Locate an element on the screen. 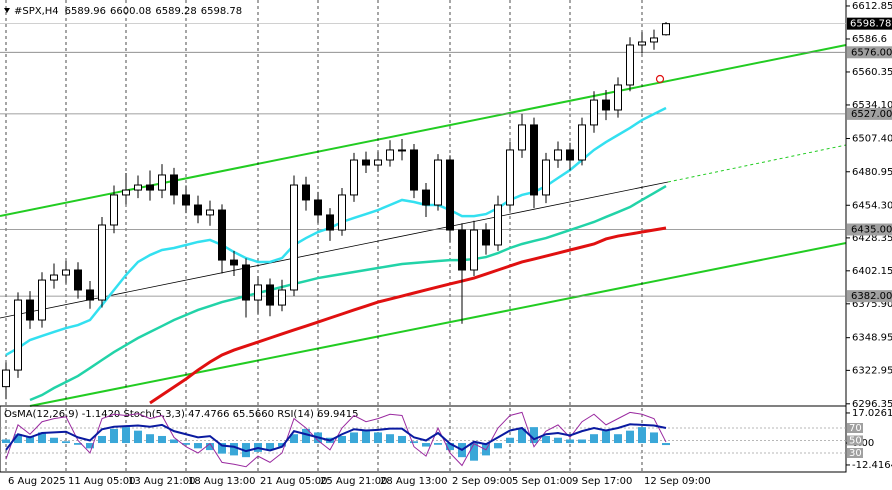 The image size is (892, 490). x-tick-label: 6 Aug 2025 is located at coordinates (37, 481).